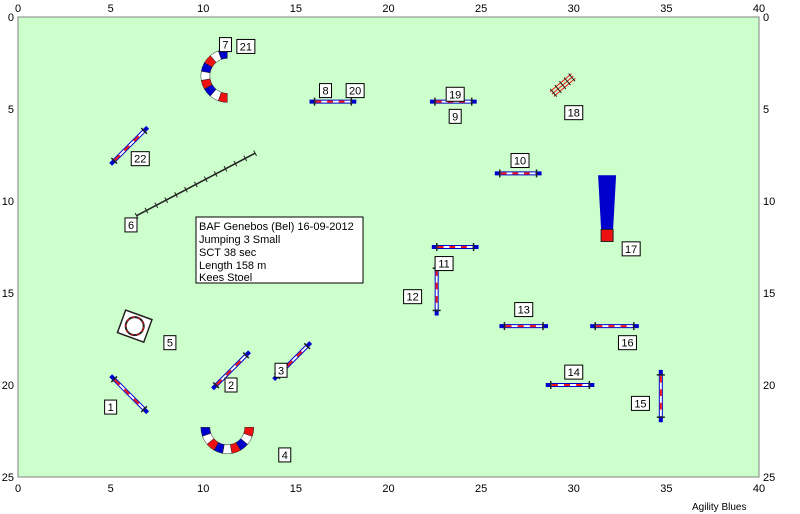  Describe the element at coordinates (203, 489) in the screenshot. I see `x-tick-label-bottom: 10` at that location.